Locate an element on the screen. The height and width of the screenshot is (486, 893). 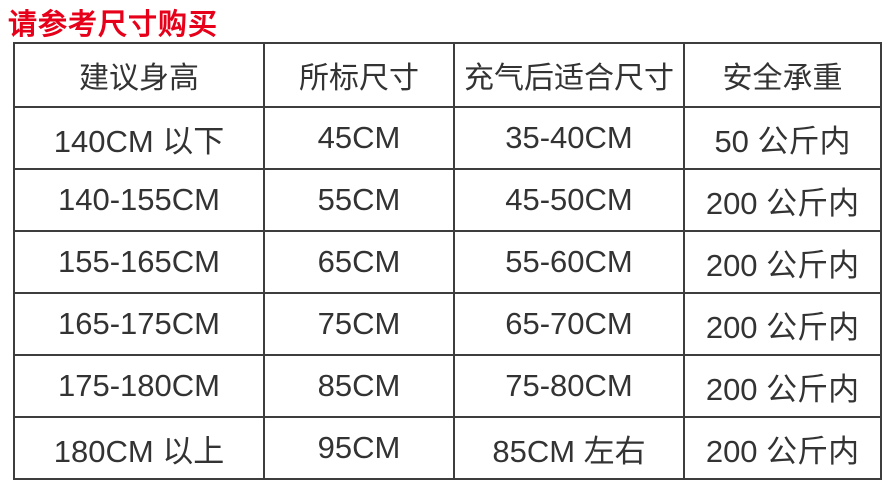
table-cell: 95CM is located at coordinates (359, 448).